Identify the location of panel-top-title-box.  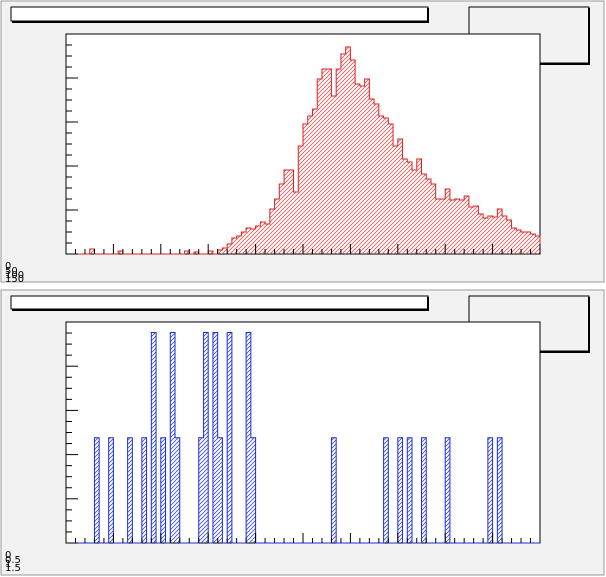
(219, 14).